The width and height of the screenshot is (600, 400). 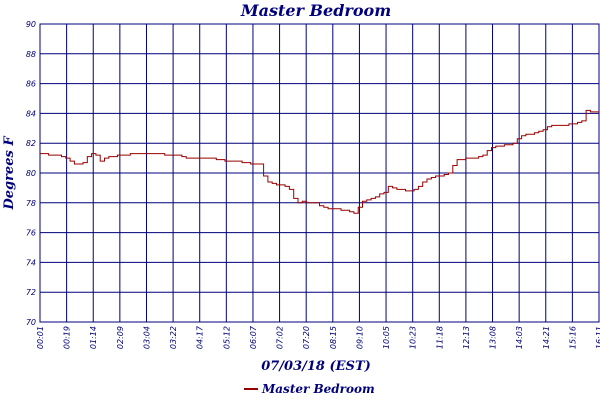 I want to click on x-tick-label: 02:09, so click(x=120, y=337).